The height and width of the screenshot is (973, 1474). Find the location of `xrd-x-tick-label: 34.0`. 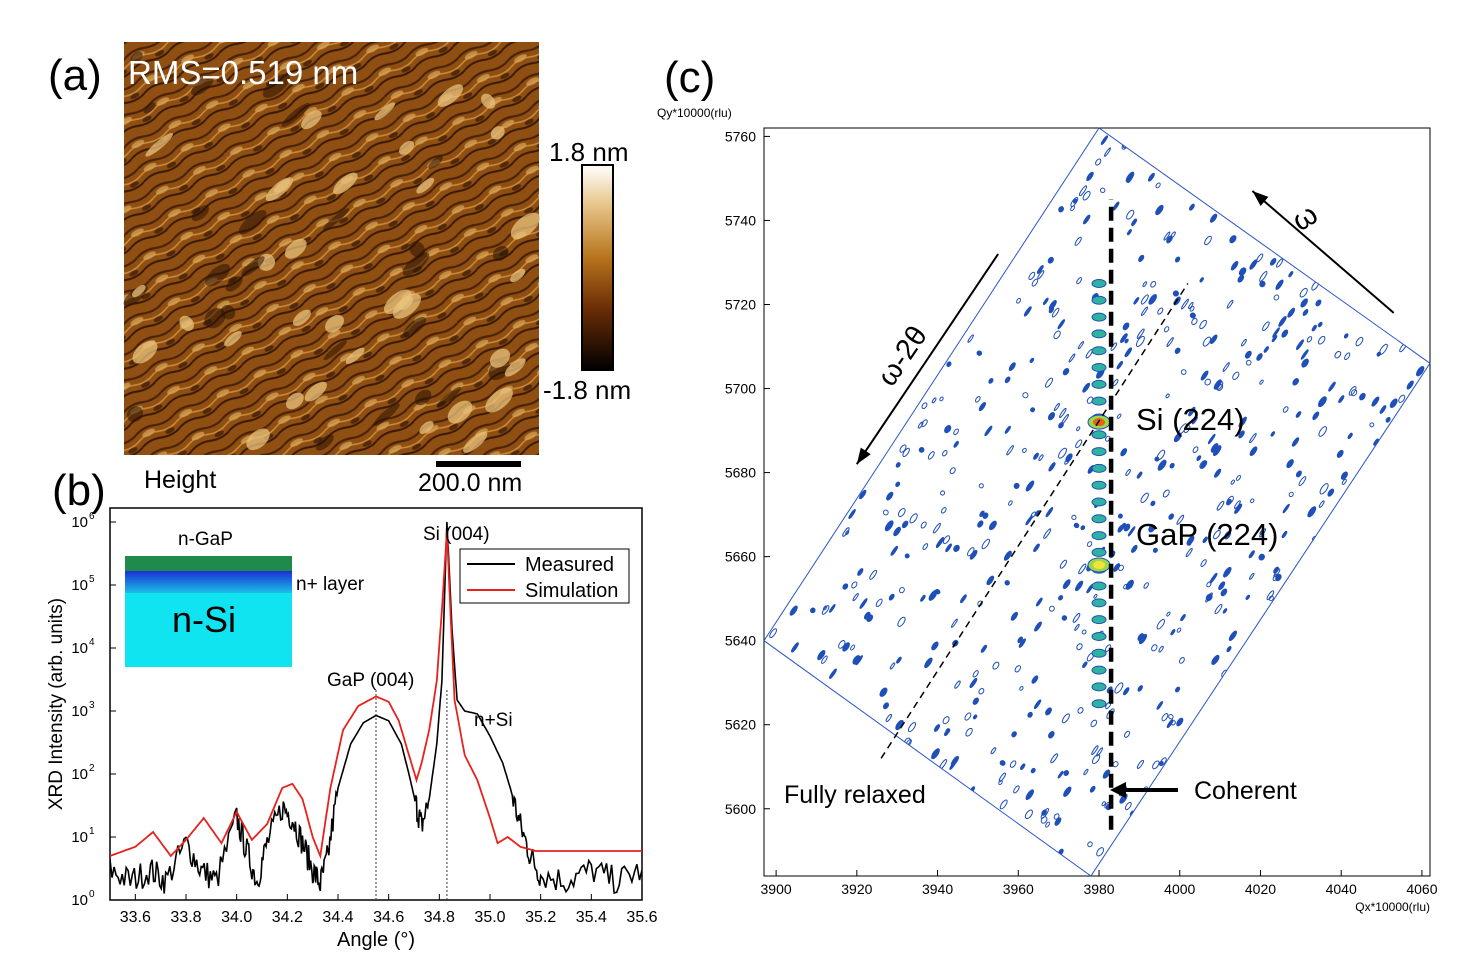

xrd-x-tick-label: 34.0 is located at coordinates (236, 917).